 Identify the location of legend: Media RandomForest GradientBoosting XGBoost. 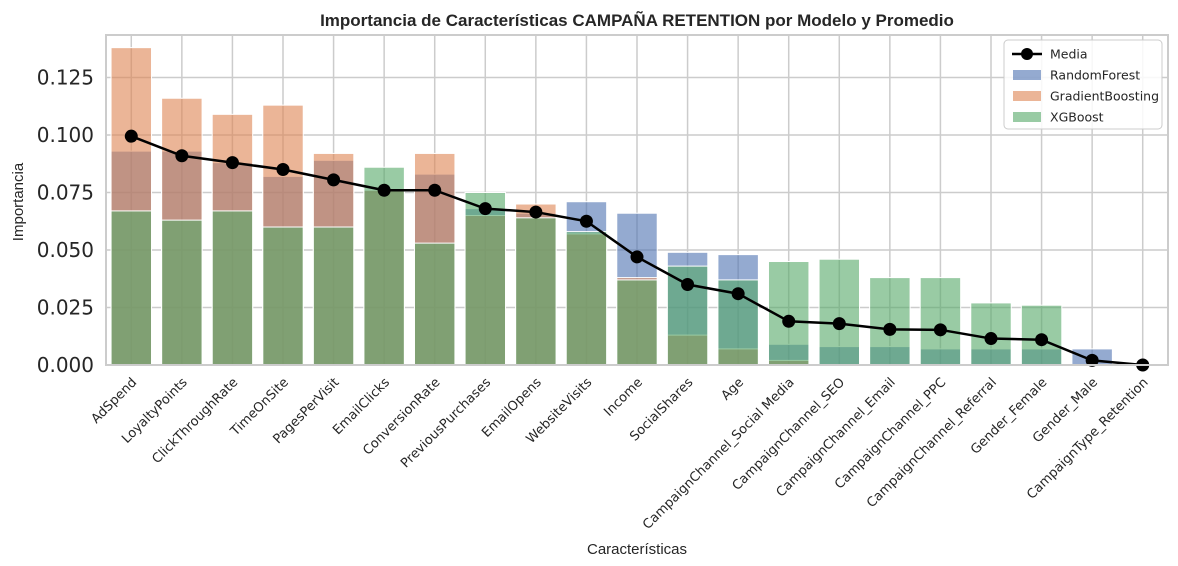
(1083, 84).